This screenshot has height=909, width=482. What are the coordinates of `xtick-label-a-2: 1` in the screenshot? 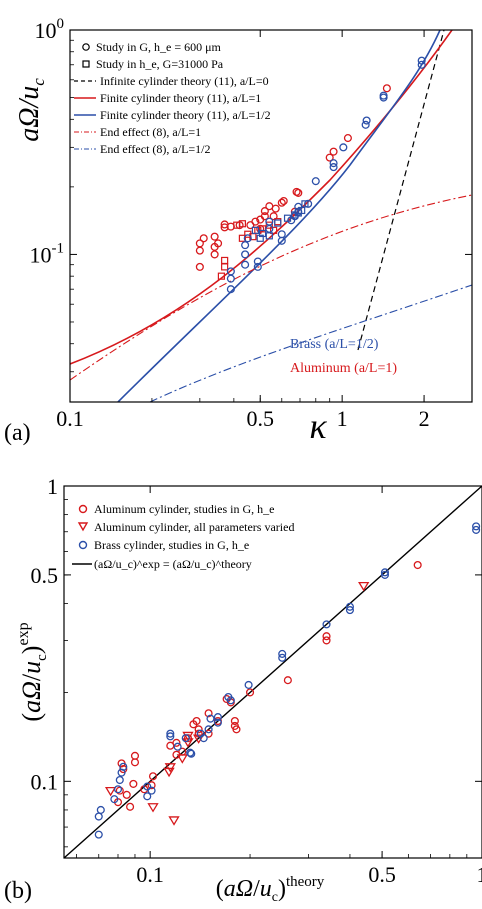 It's located at (342, 418).